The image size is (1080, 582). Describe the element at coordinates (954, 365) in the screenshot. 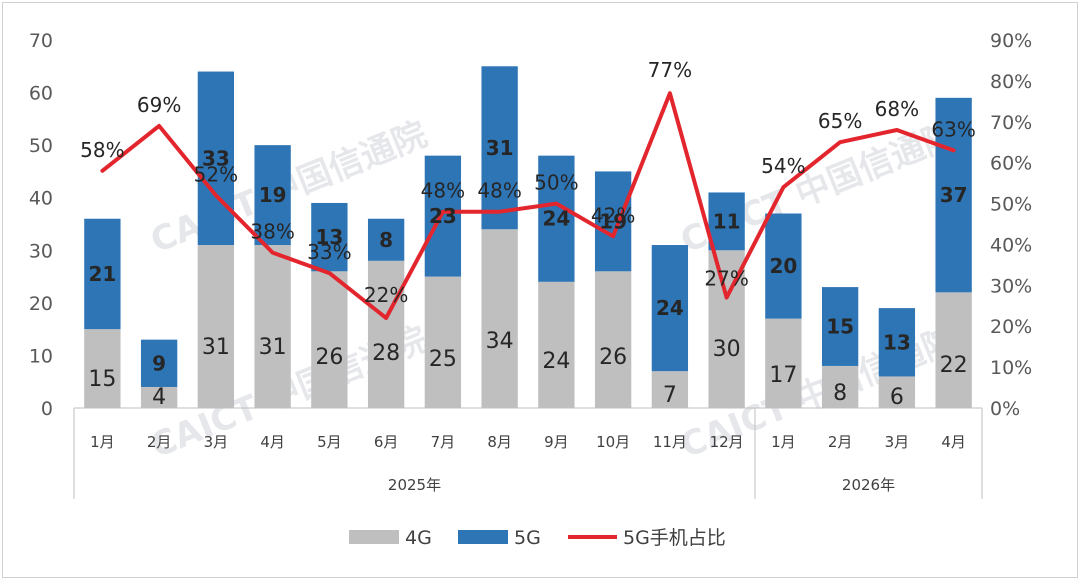

I see `data-label-4g: 22` at that location.